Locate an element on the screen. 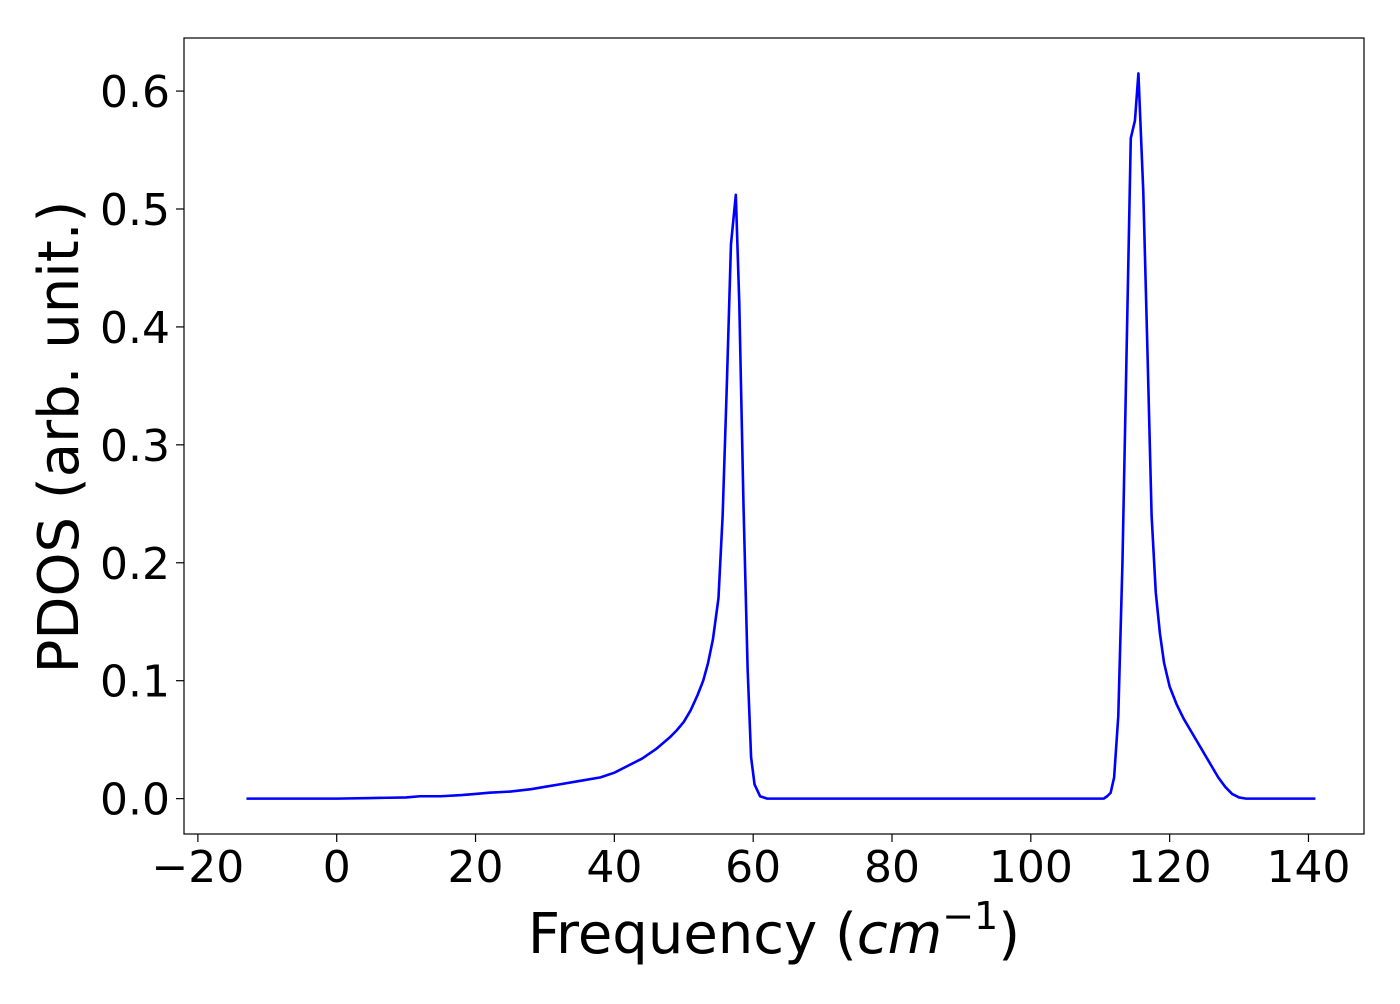 The height and width of the screenshot is (1004, 1400). y-tick-label: 0.1 is located at coordinates (135, 682).